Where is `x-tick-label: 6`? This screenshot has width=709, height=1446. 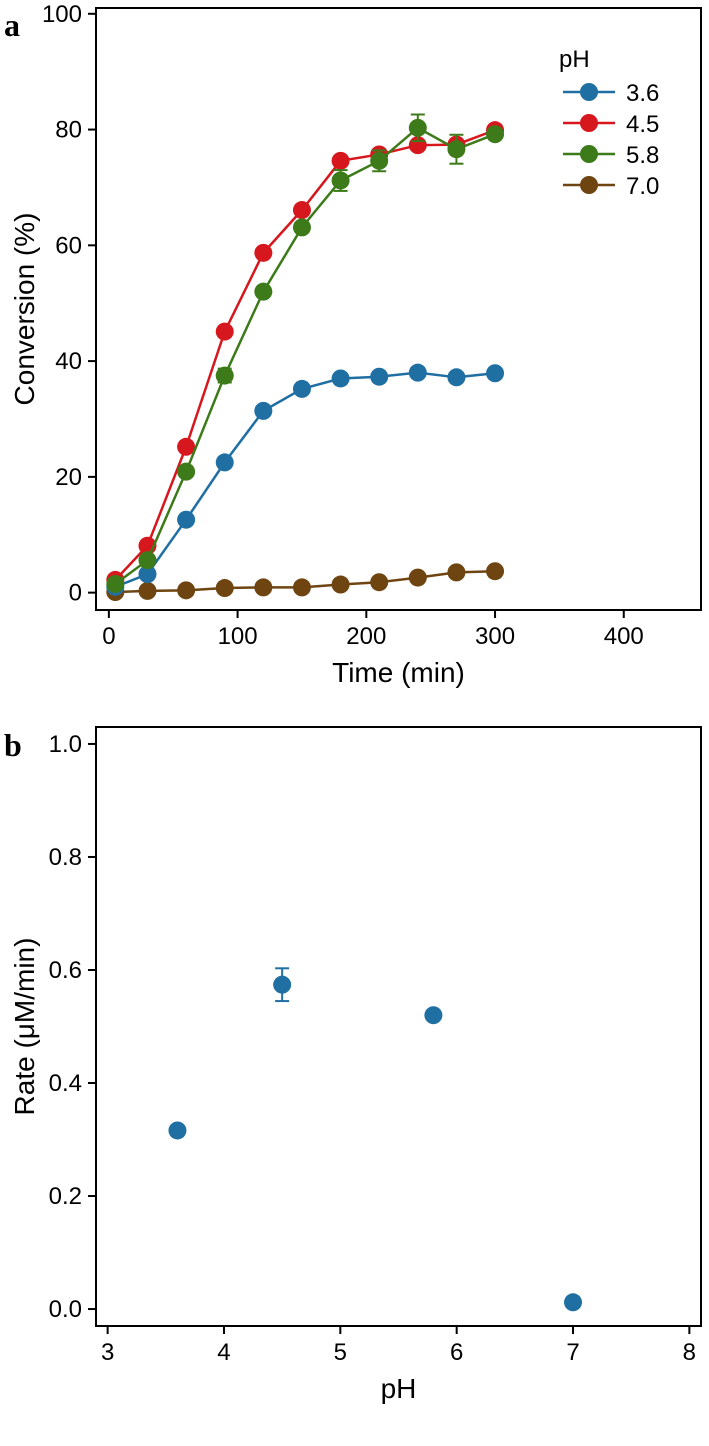 x-tick-label: 6 is located at coordinates (456, 1352).